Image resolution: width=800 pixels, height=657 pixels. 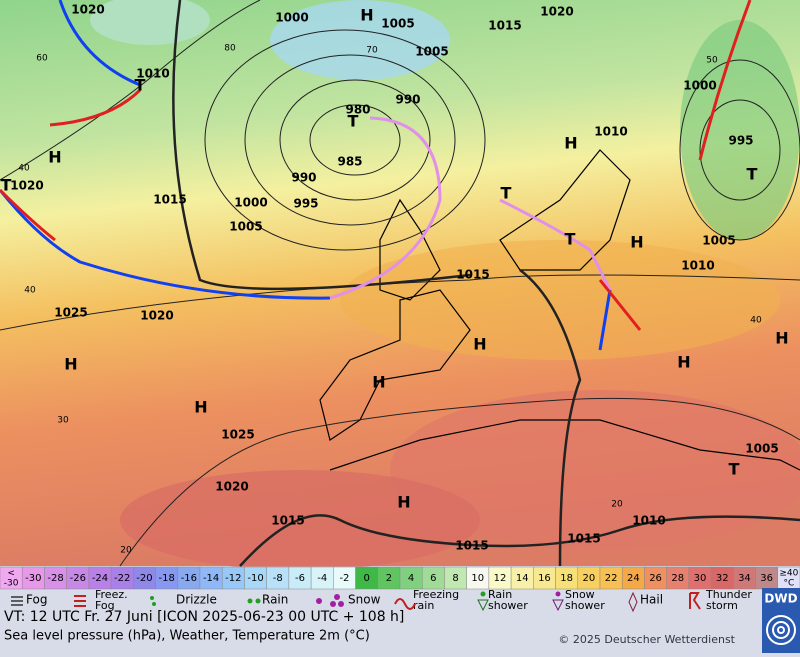 What do you see at coordinates (344, 578) in the screenshot?
I see `color-scale-label: -2` at bounding box center [344, 578].